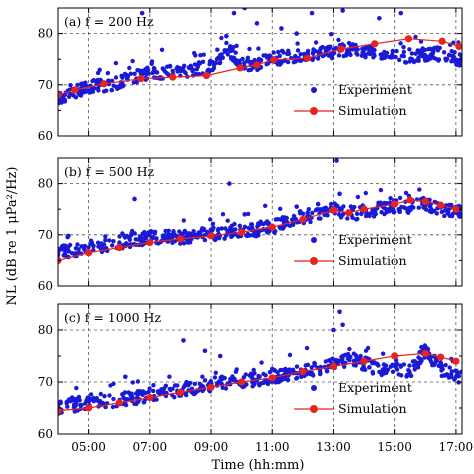  What do you see at coordinates (259, 382) in the screenshot?
I see `simulation-series` at bounding box center [259, 382].